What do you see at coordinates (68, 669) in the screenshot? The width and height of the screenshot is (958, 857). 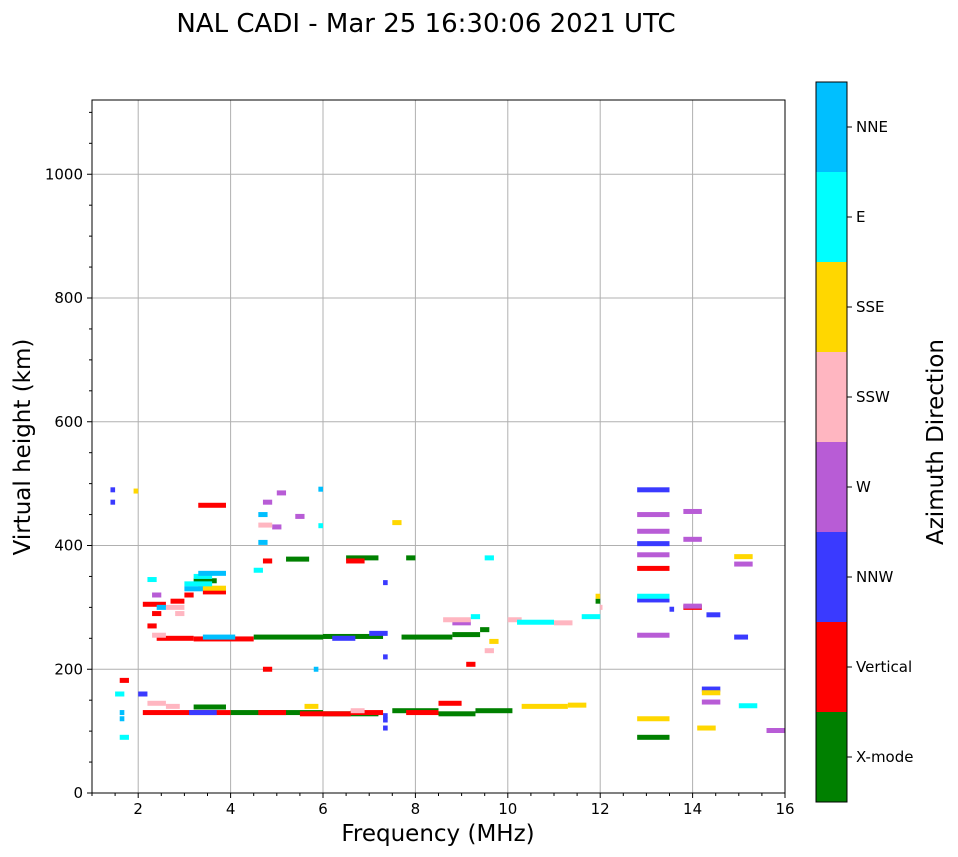 I see `y-tick-label: 200` at bounding box center [68, 669].